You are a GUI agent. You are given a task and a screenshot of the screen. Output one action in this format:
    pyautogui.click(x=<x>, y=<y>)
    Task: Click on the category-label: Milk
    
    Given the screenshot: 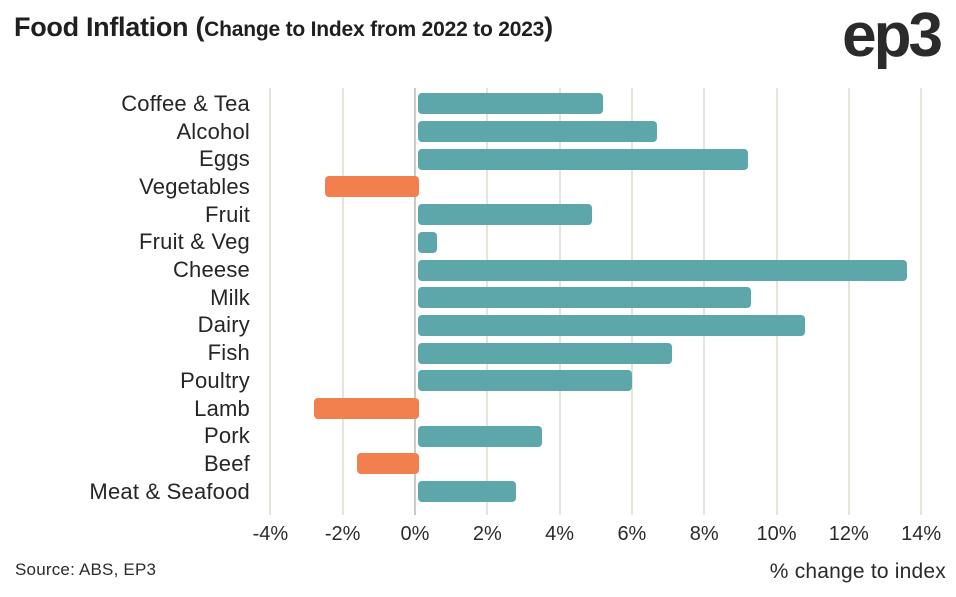 What is the action you would take?
    pyautogui.click(x=230, y=297)
    